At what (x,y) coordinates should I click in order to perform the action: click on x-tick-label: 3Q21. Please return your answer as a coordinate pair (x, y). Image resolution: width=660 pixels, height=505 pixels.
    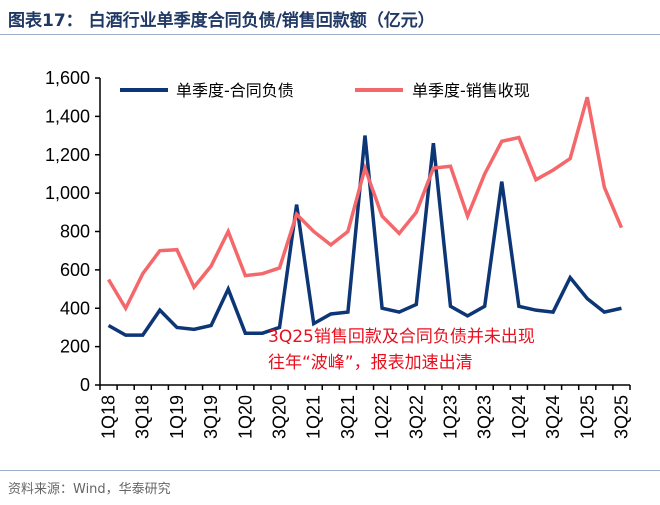
    Looking at the image, I should click on (348, 417).